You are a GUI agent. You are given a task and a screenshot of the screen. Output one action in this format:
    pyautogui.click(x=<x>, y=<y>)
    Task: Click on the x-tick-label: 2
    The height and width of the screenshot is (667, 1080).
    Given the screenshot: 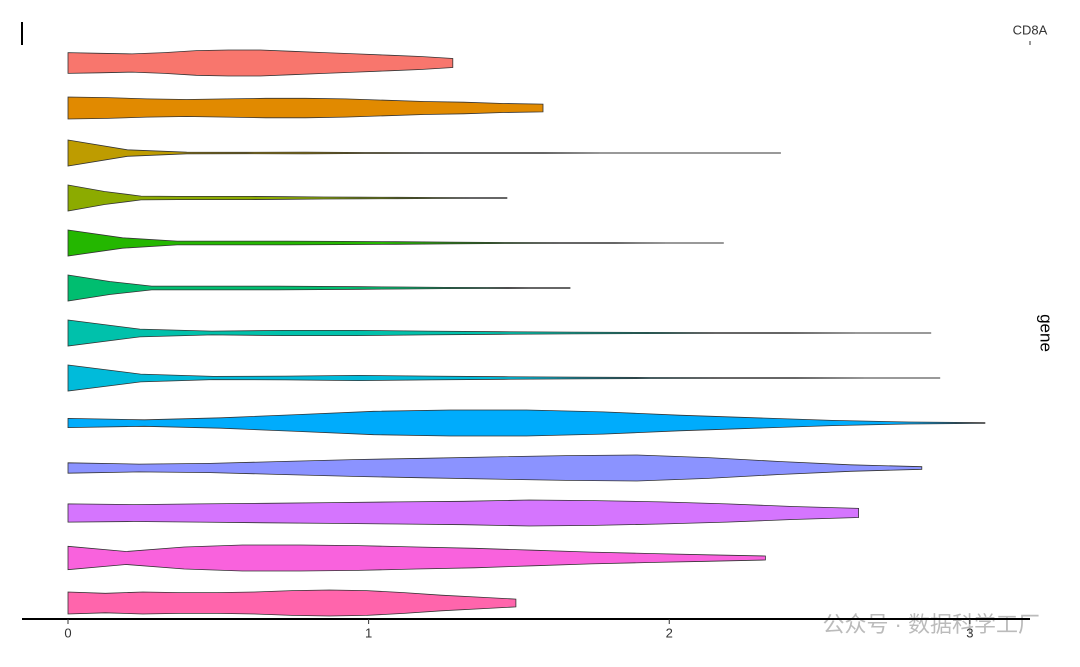 What is the action you would take?
    pyautogui.click(x=669, y=632)
    